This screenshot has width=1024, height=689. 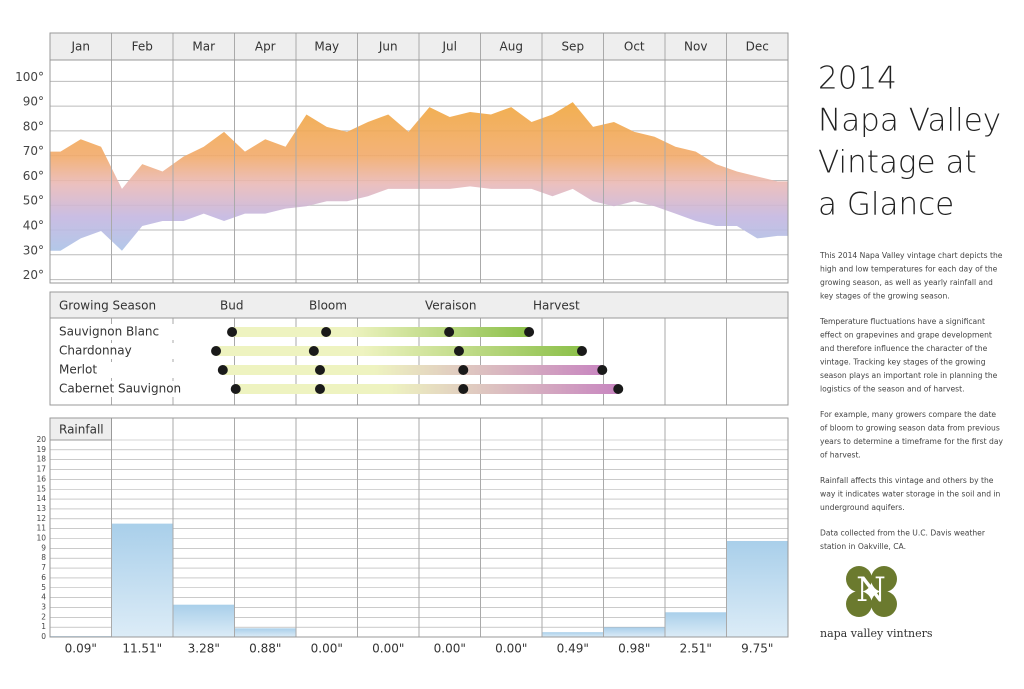 What do you see at coordinates (95, 351) in the screenshot?
I see `variety-name: Chardonnay` at bounding box center [95, 351].